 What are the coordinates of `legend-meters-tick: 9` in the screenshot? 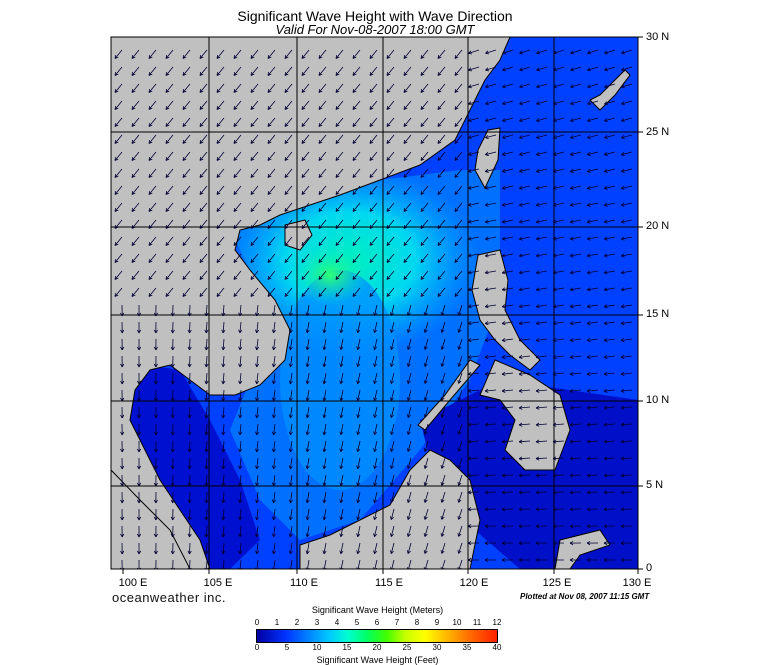 It's located at (437, 622).